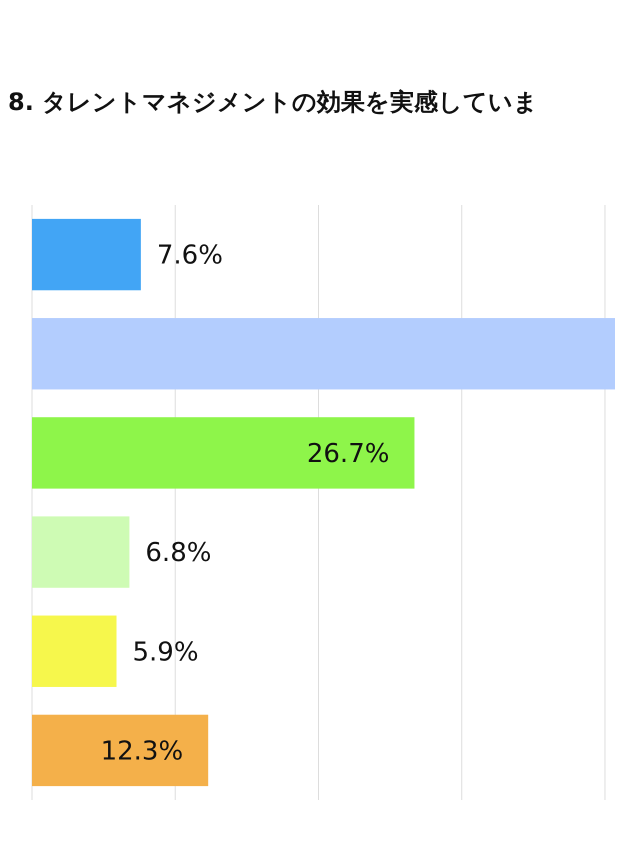  I want to click on data-label: 5.9%, so click(165, 652).